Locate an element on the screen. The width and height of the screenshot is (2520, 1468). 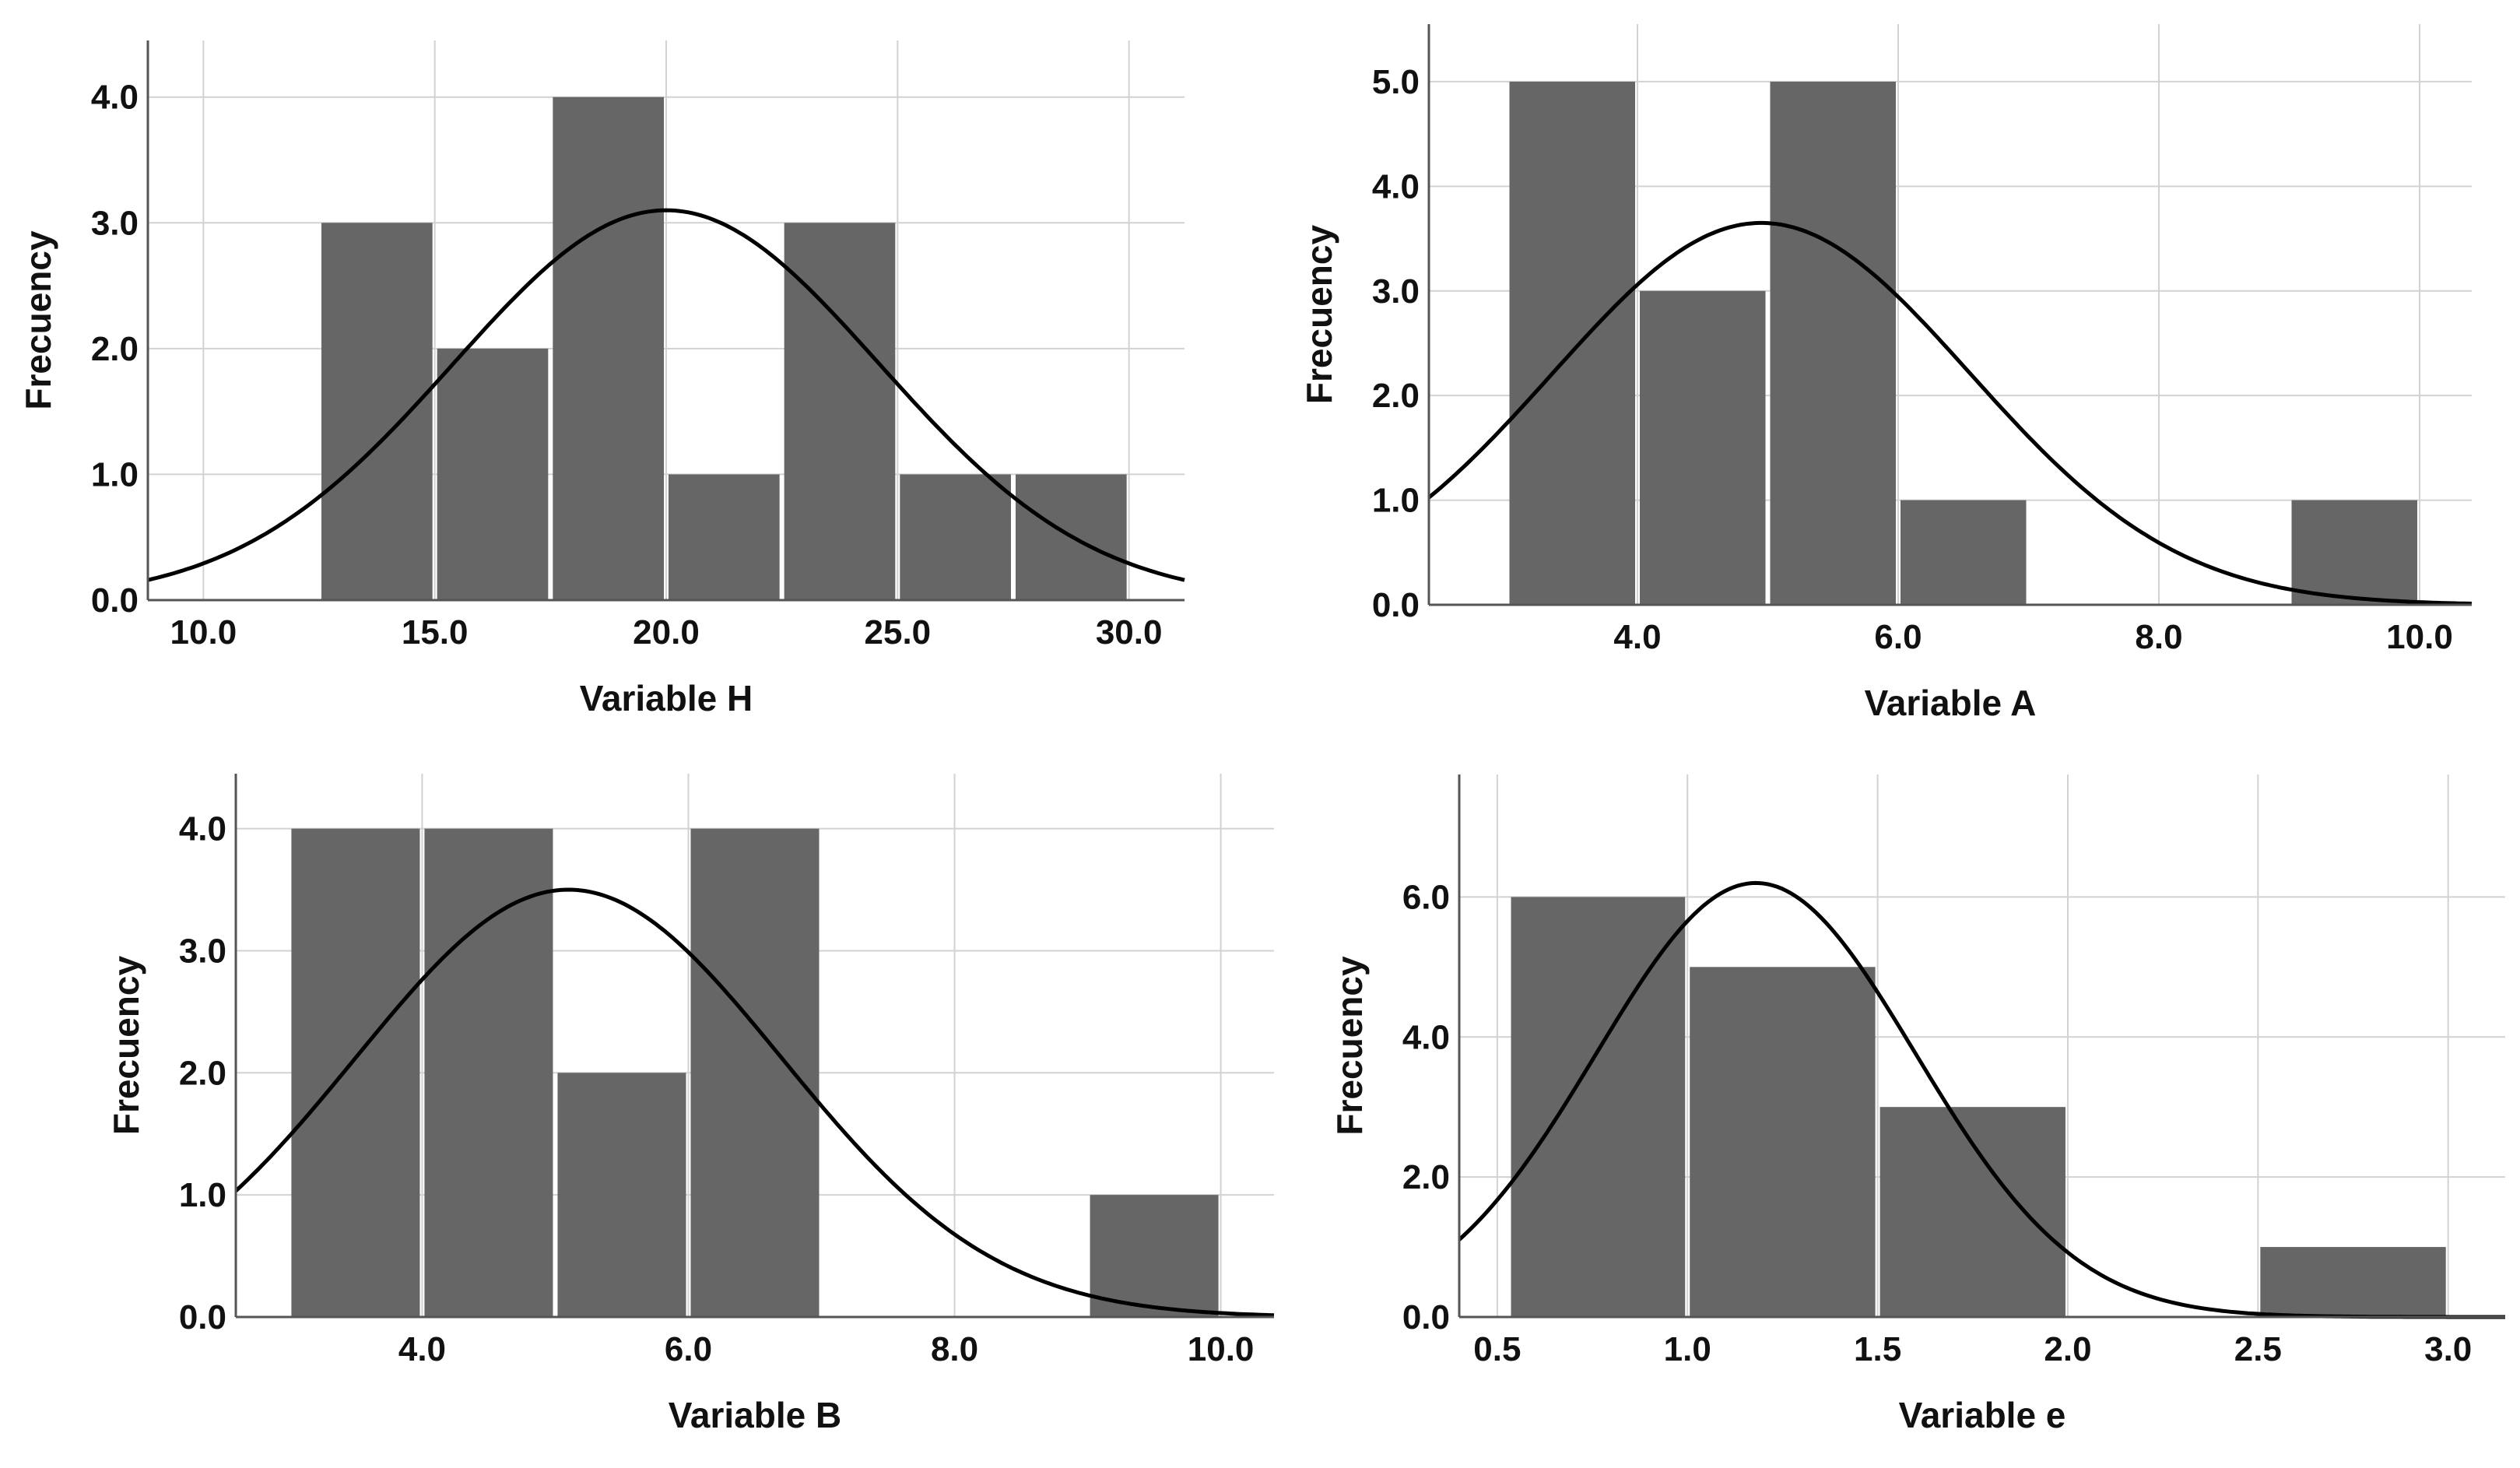
x-axis-title: Variable B is located at coordinates (755, 1415).